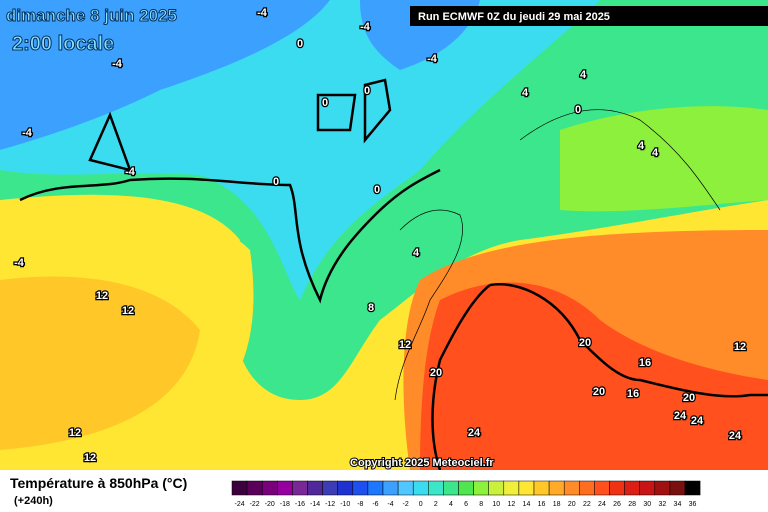 The image size is (768, 512). I want to click on colorbar-label: 32, so click(662, 504).